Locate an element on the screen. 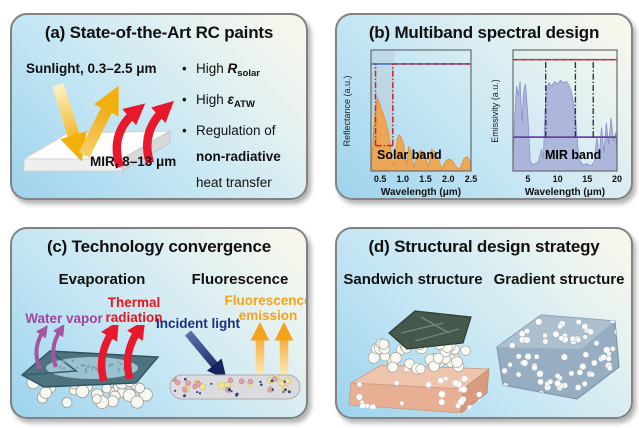  solar-x-axis-label: Wavelength (μm) is located at coordinates (421, 192).